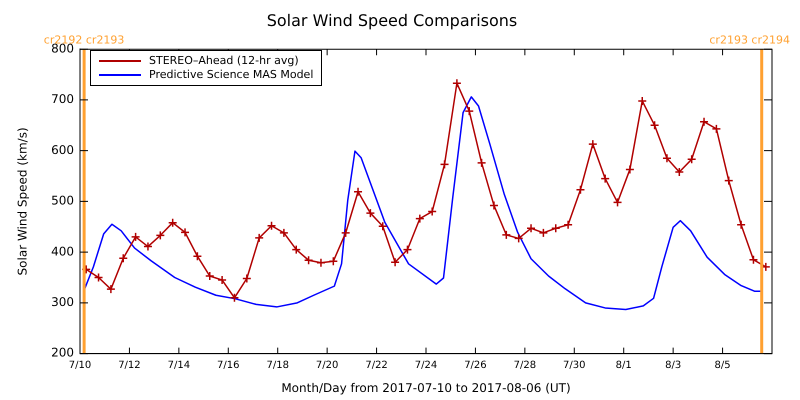 The image size is (800, 400). I want to click on x-tick-label: 7/10, so click(80, 366).